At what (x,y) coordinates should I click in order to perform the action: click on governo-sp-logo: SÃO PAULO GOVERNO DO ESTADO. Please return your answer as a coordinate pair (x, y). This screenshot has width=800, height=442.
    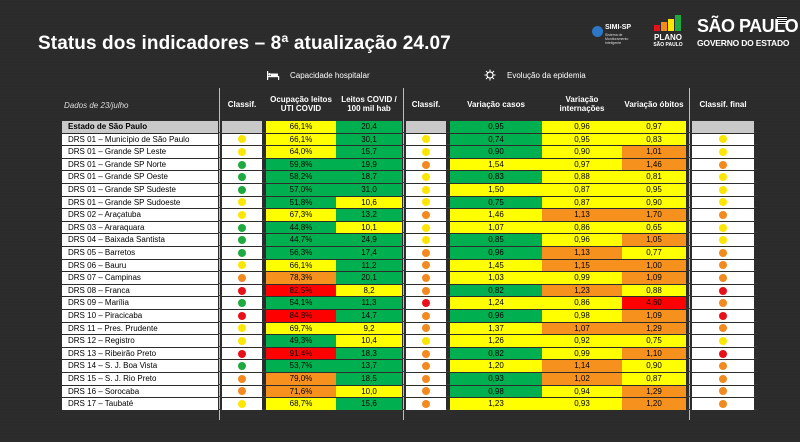
    Looking at the image, I should click on (748, 34).